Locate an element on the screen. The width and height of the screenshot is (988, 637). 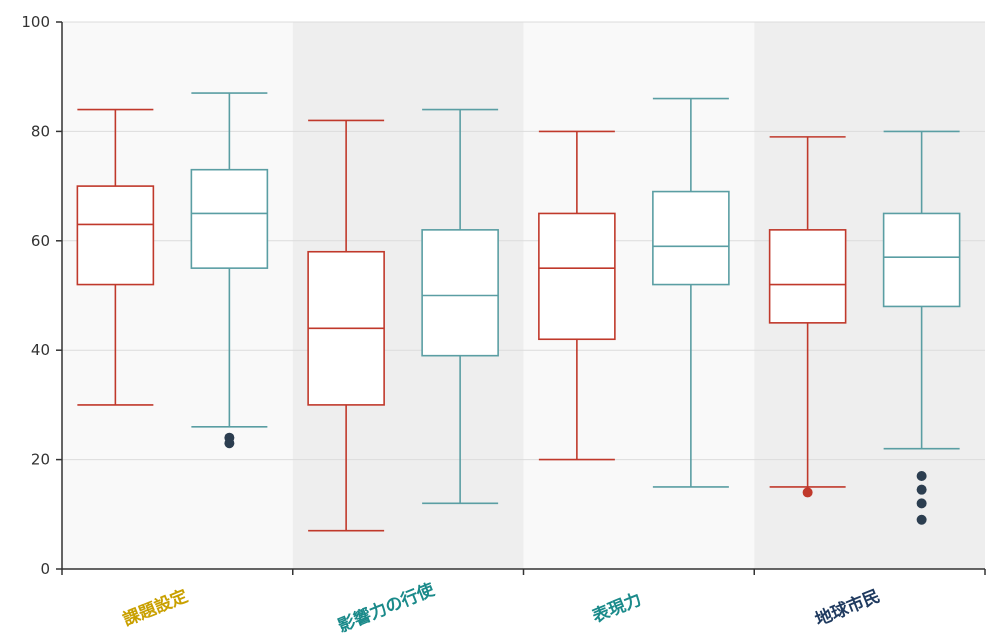
y-tick-label: 60 is located at coordinates (40, 241).